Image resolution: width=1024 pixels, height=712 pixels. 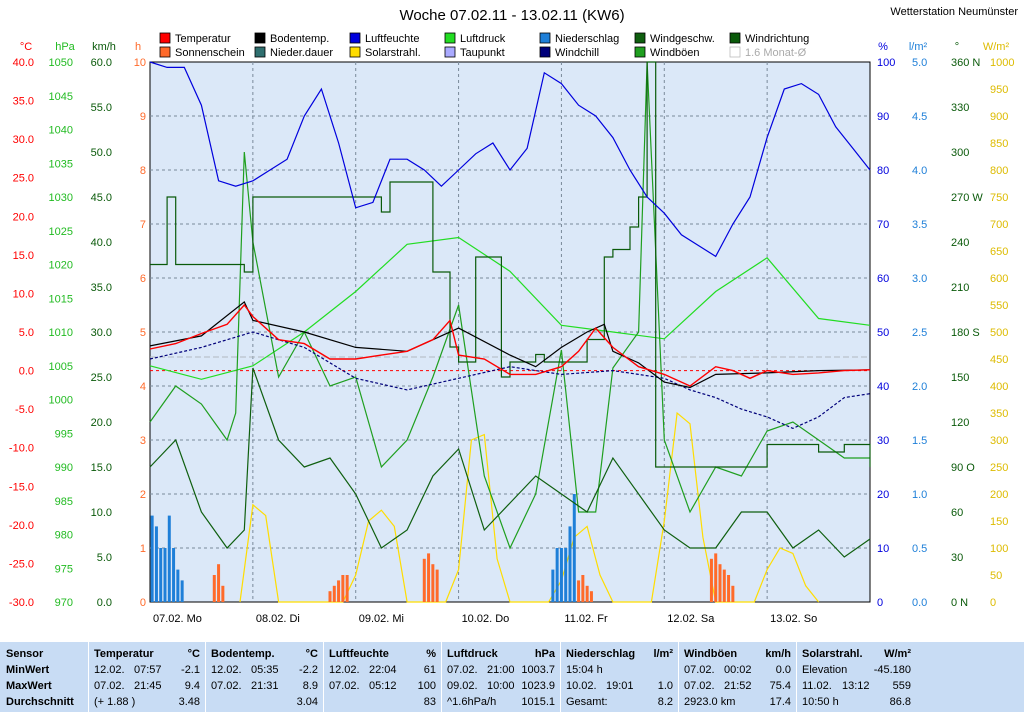 I want to click on stats-value: 8.2, so click(x=665, y=702).